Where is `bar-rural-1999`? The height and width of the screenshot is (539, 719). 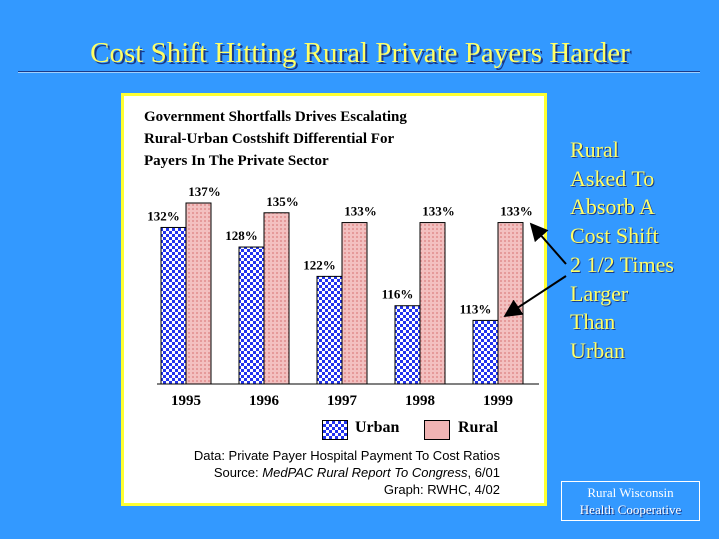
bar-rural-1999 is located at coordinates (510, 303).